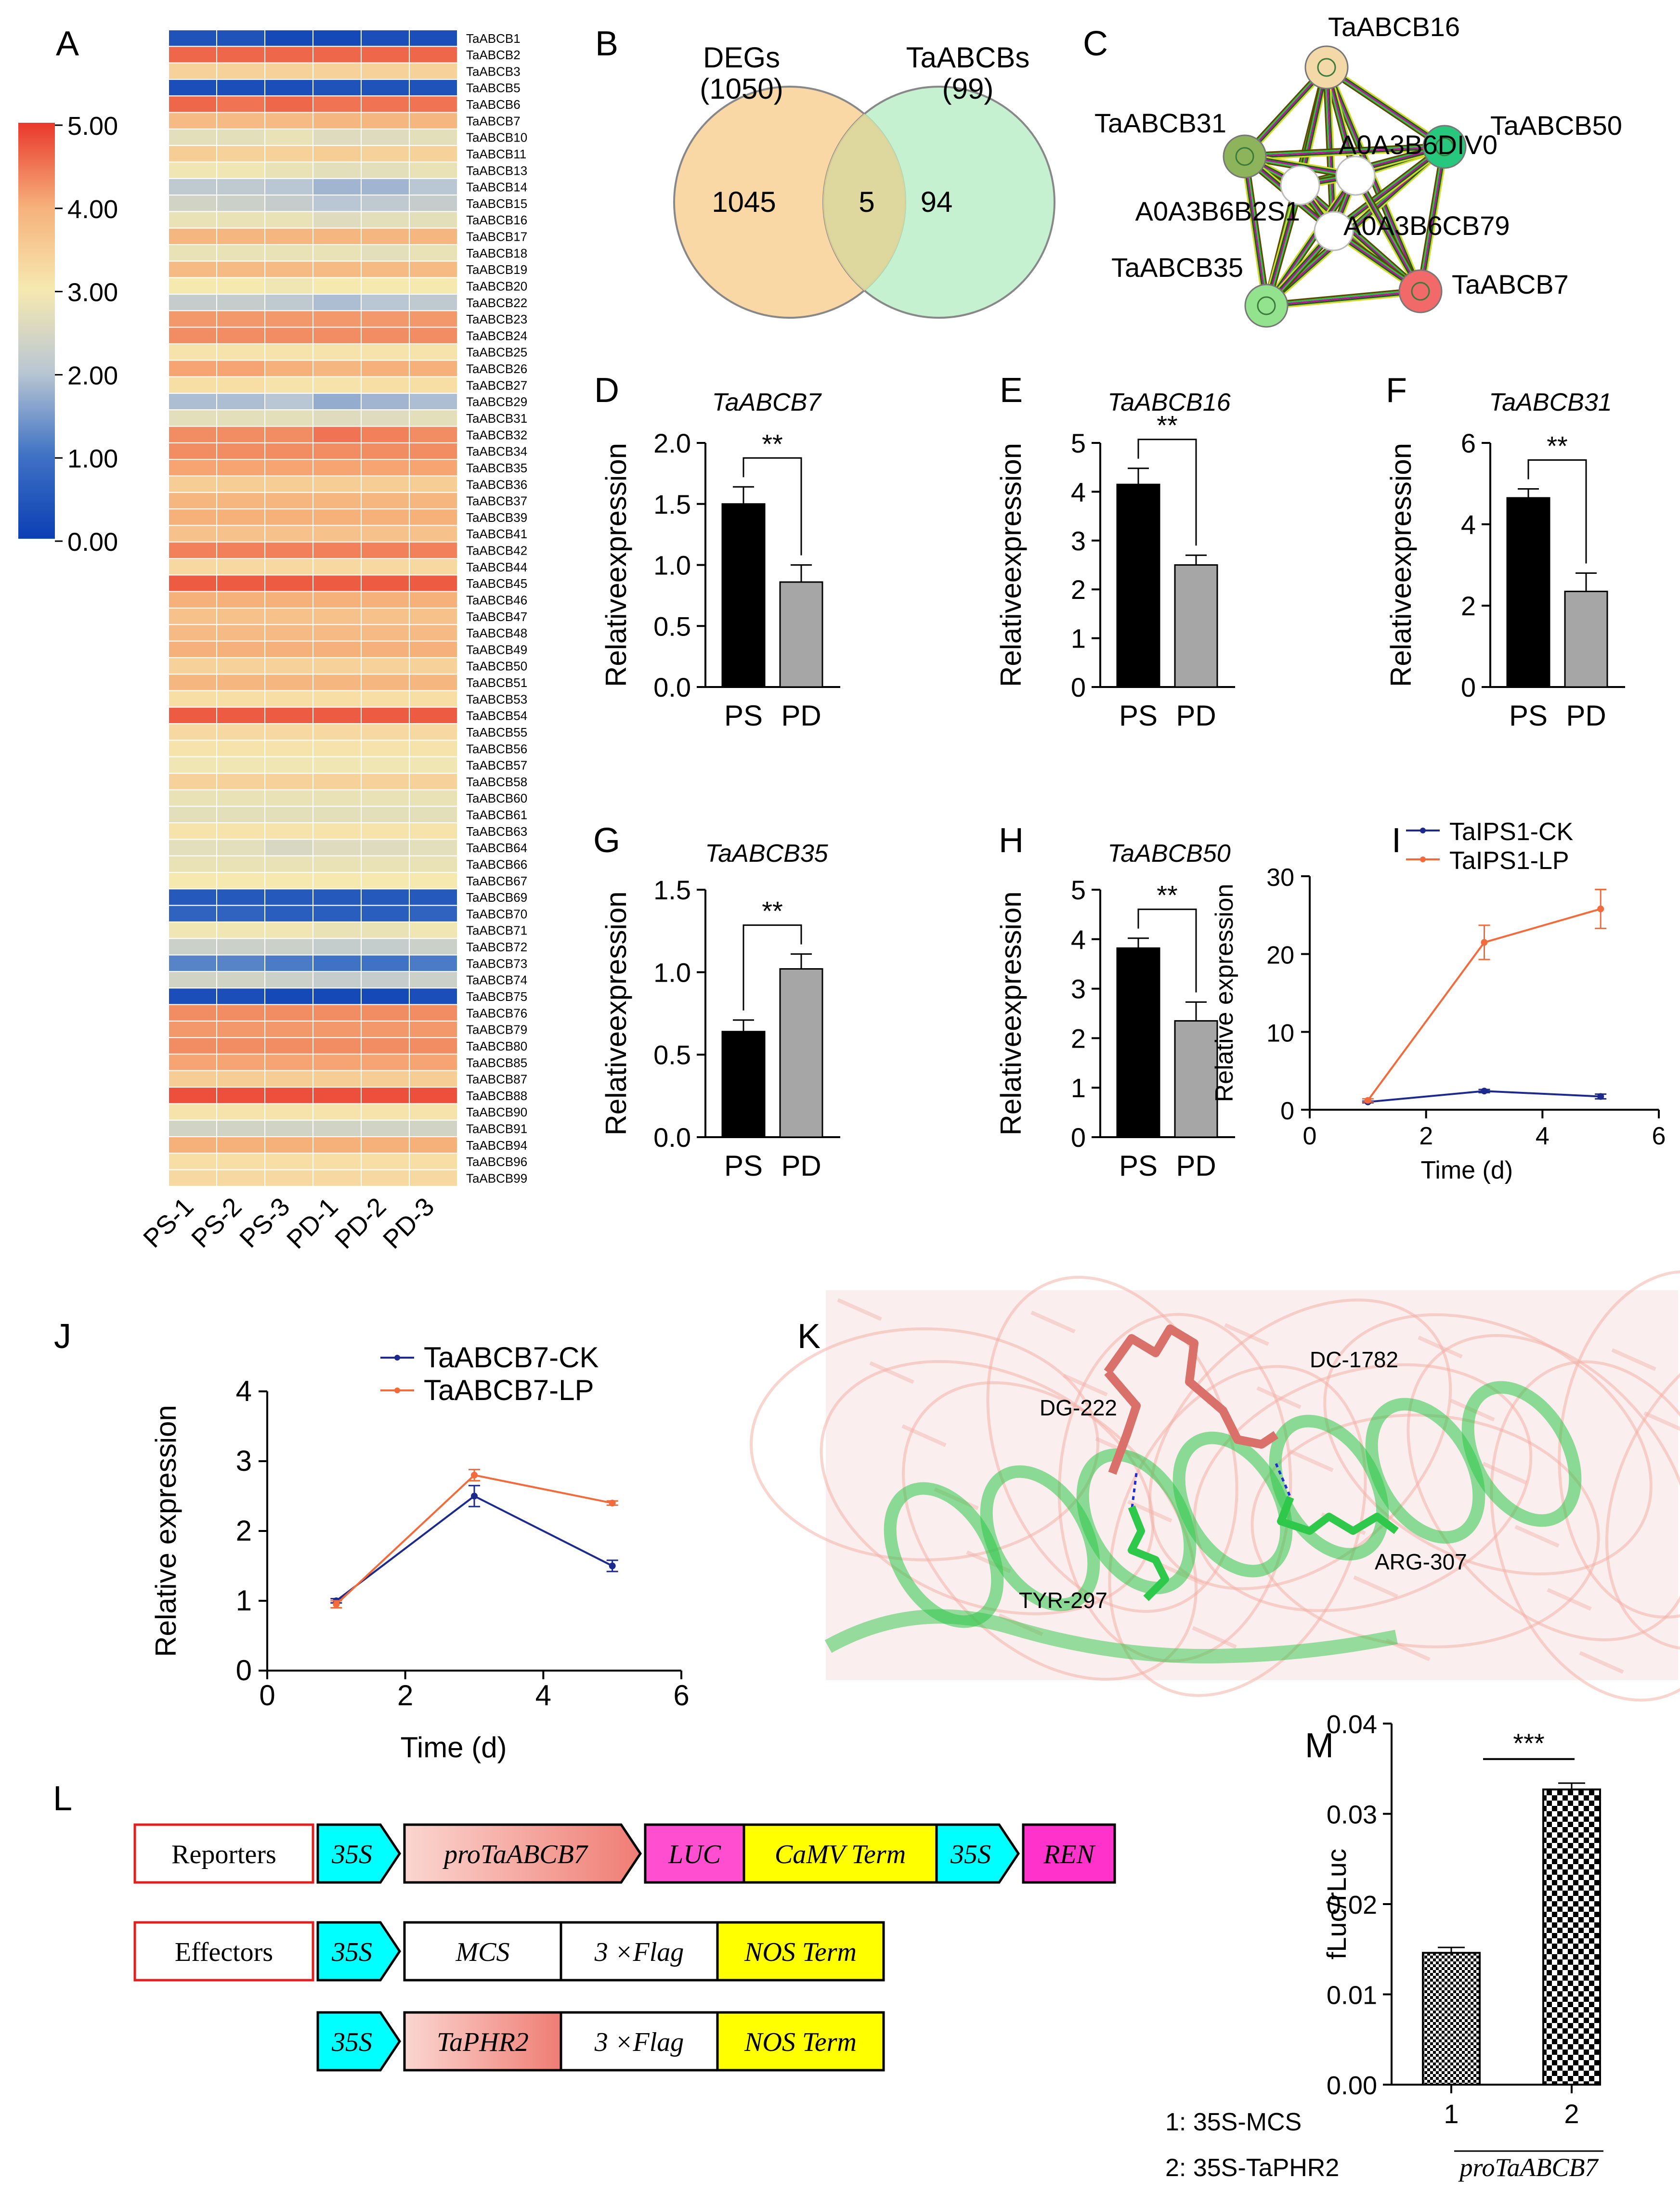  I want to click on heatmap-row-label: TaABCB47, so click(496, 617).